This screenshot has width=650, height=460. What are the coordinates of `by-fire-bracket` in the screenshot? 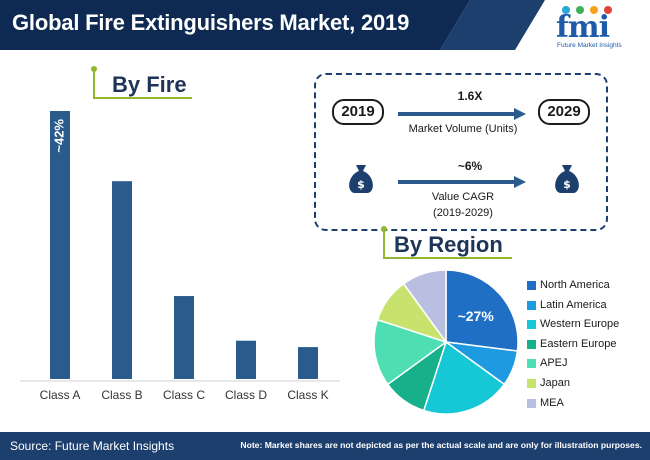 It's located at (141, 82).